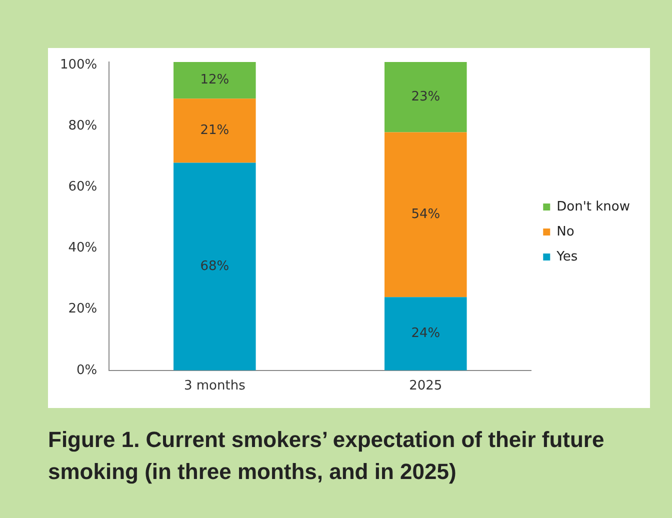 This screenshot has height=518, width=672. What do you see at coordinates (83, 309) in the screenshot?
I see `y-tick-label: 20%` at bounding box center [83, 309].